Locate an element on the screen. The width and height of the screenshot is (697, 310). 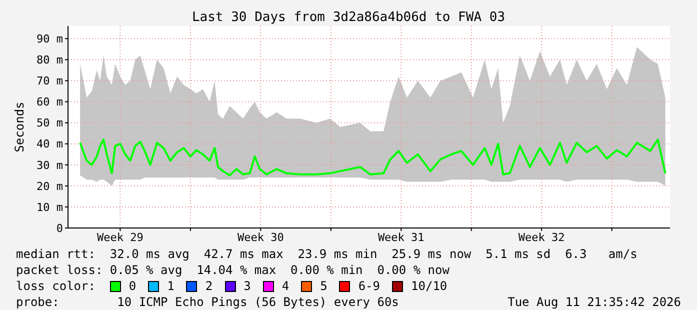
y-tick-label: 50 m is located at coordinates (50, 123).